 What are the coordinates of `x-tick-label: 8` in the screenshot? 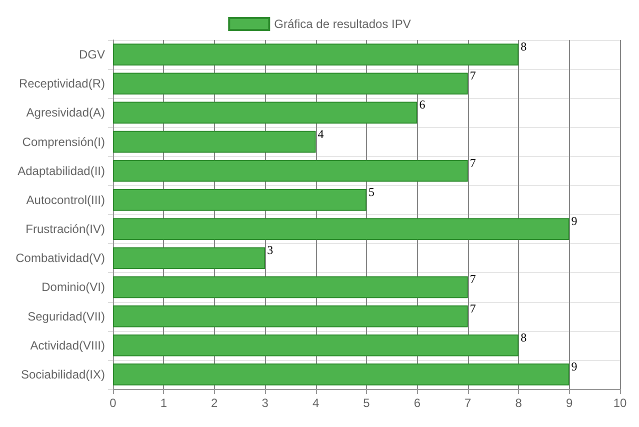 It's located at (518, 403).